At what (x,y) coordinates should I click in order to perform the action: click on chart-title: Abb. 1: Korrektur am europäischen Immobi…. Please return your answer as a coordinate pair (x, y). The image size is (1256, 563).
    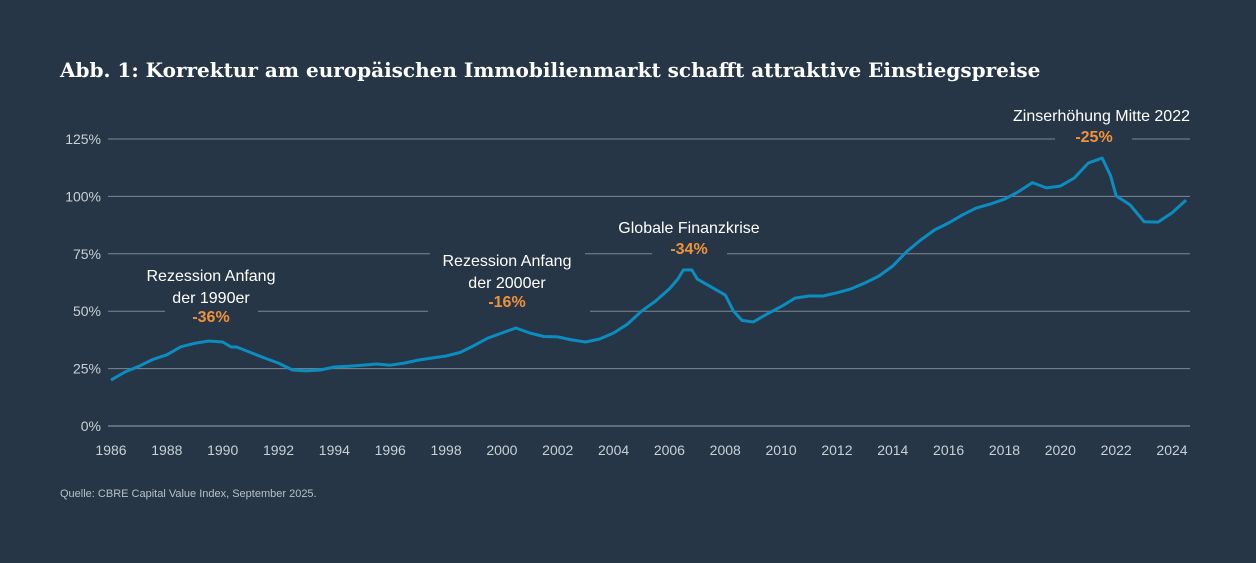
    Looking at the image, I should click on (550, 70).